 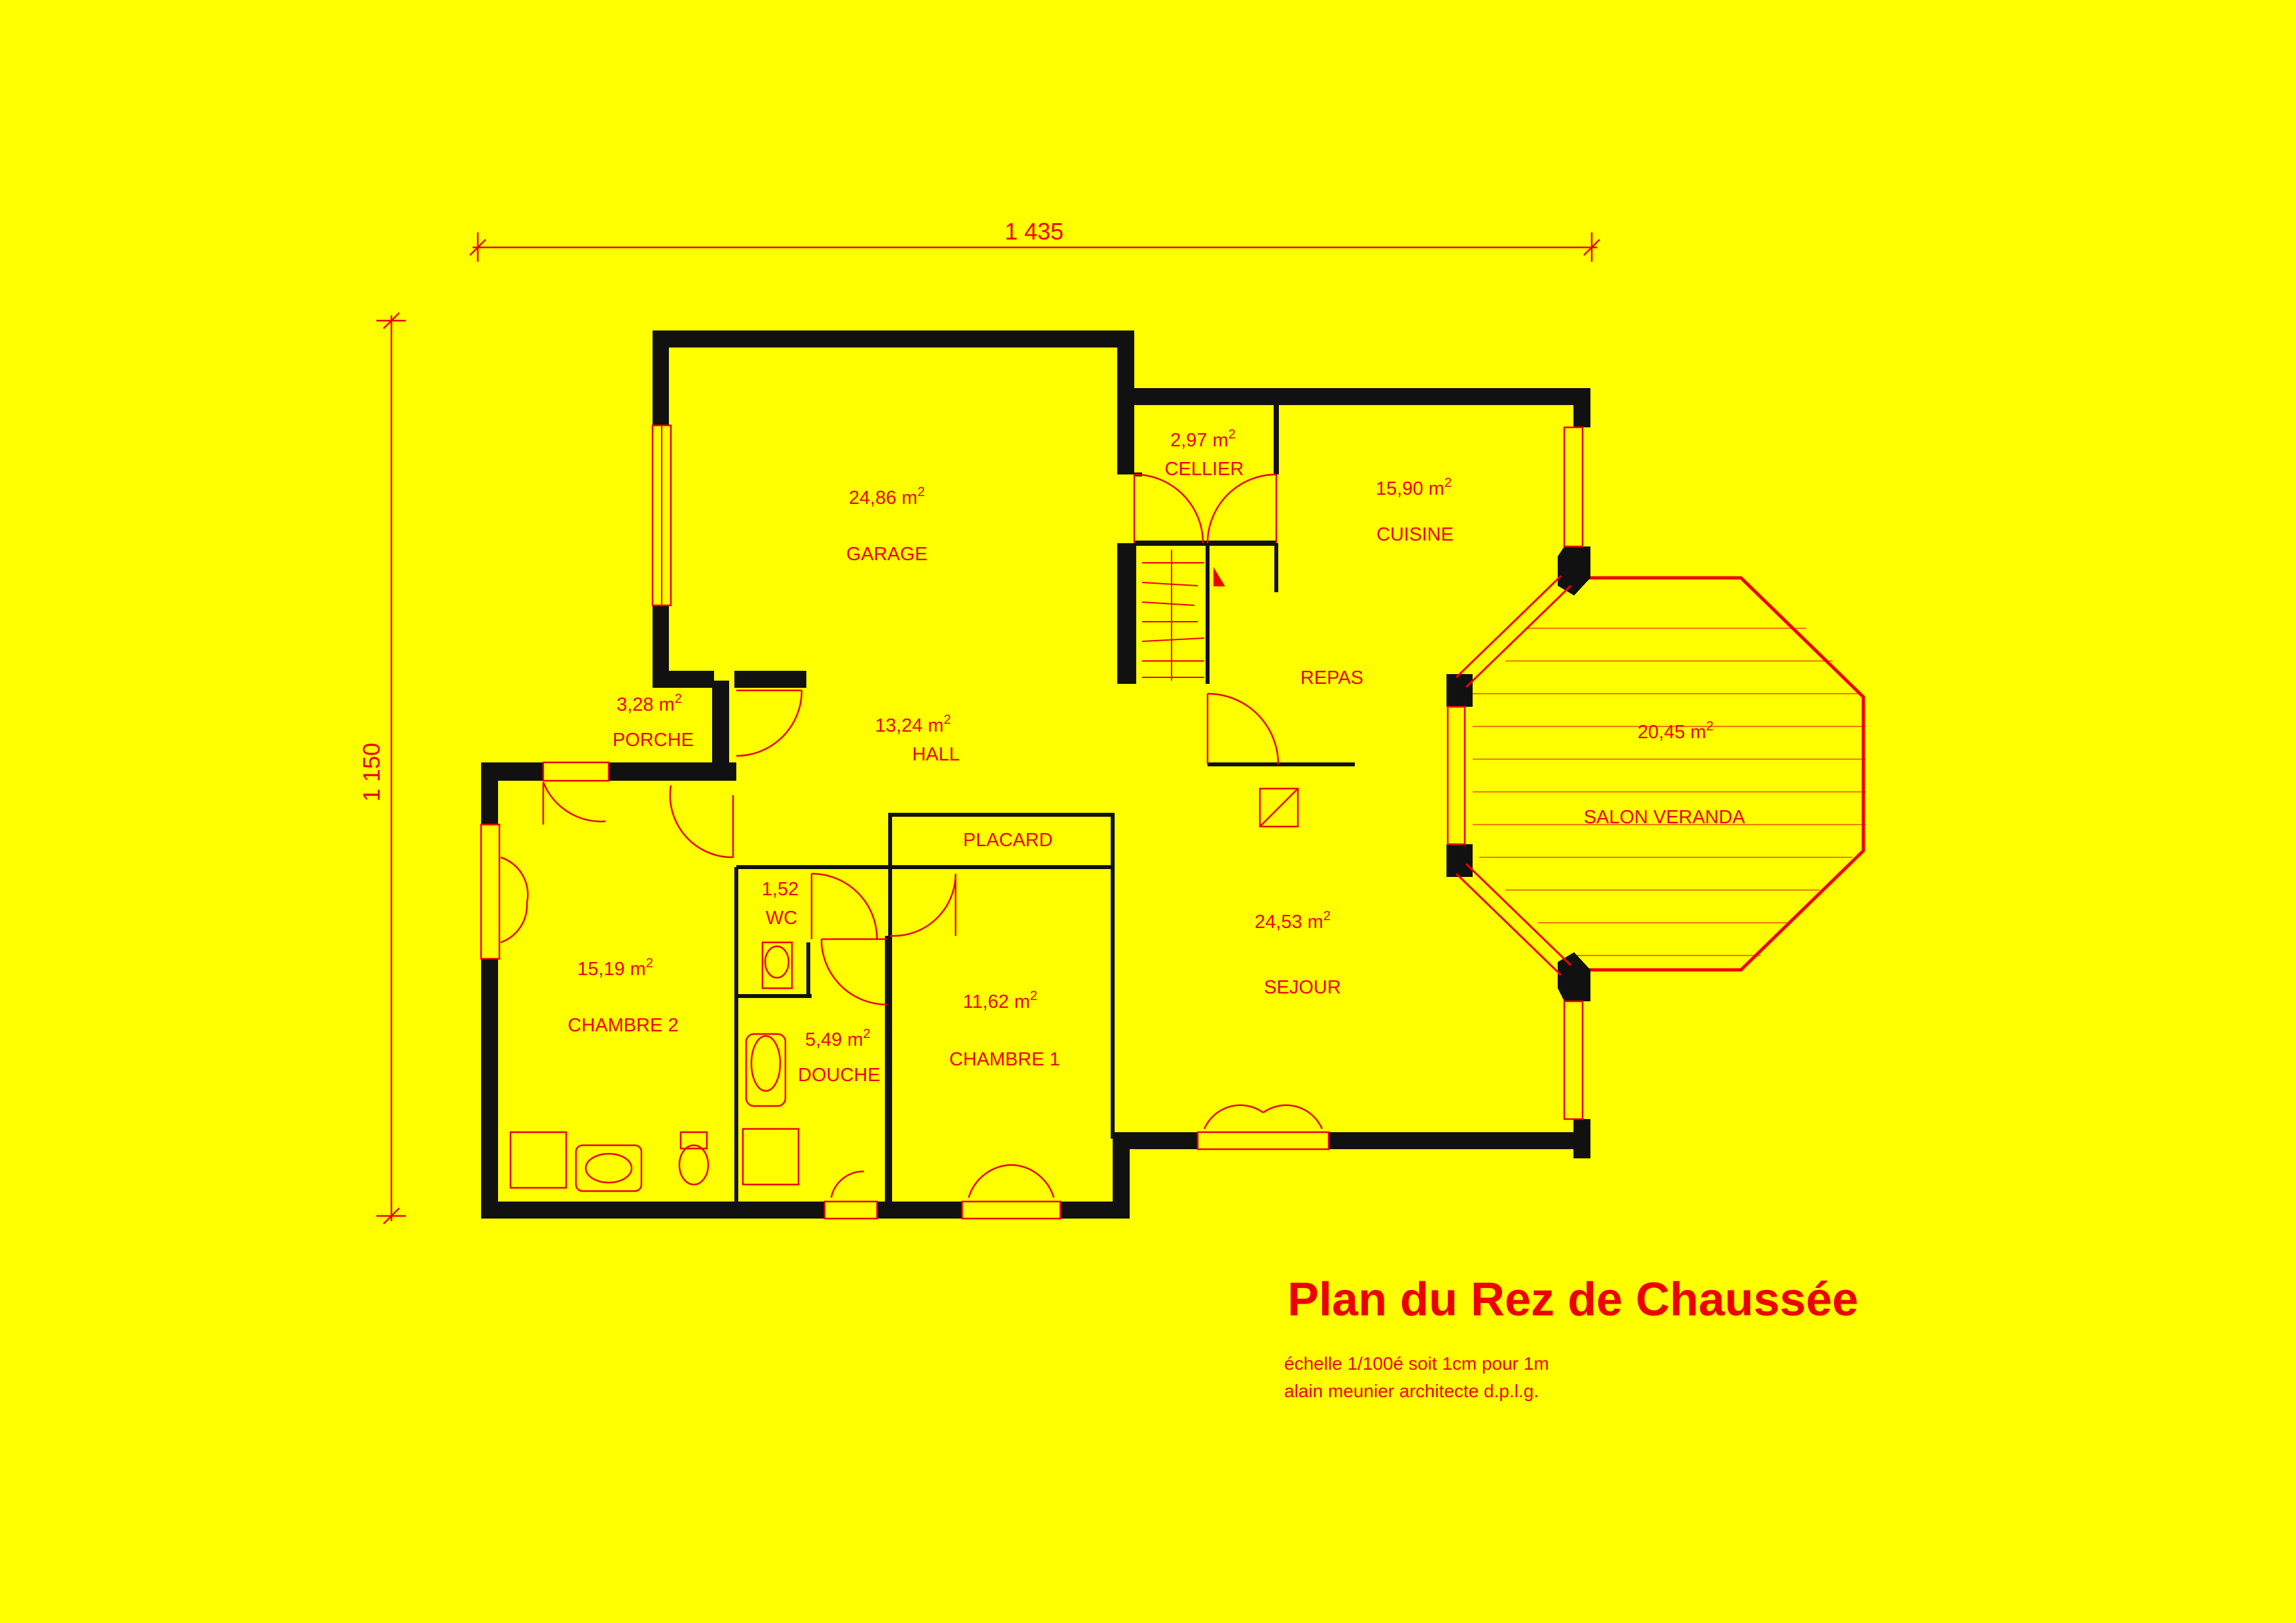 I want to click on svg-text: 24,86 m2, so click(x=887, y=496).